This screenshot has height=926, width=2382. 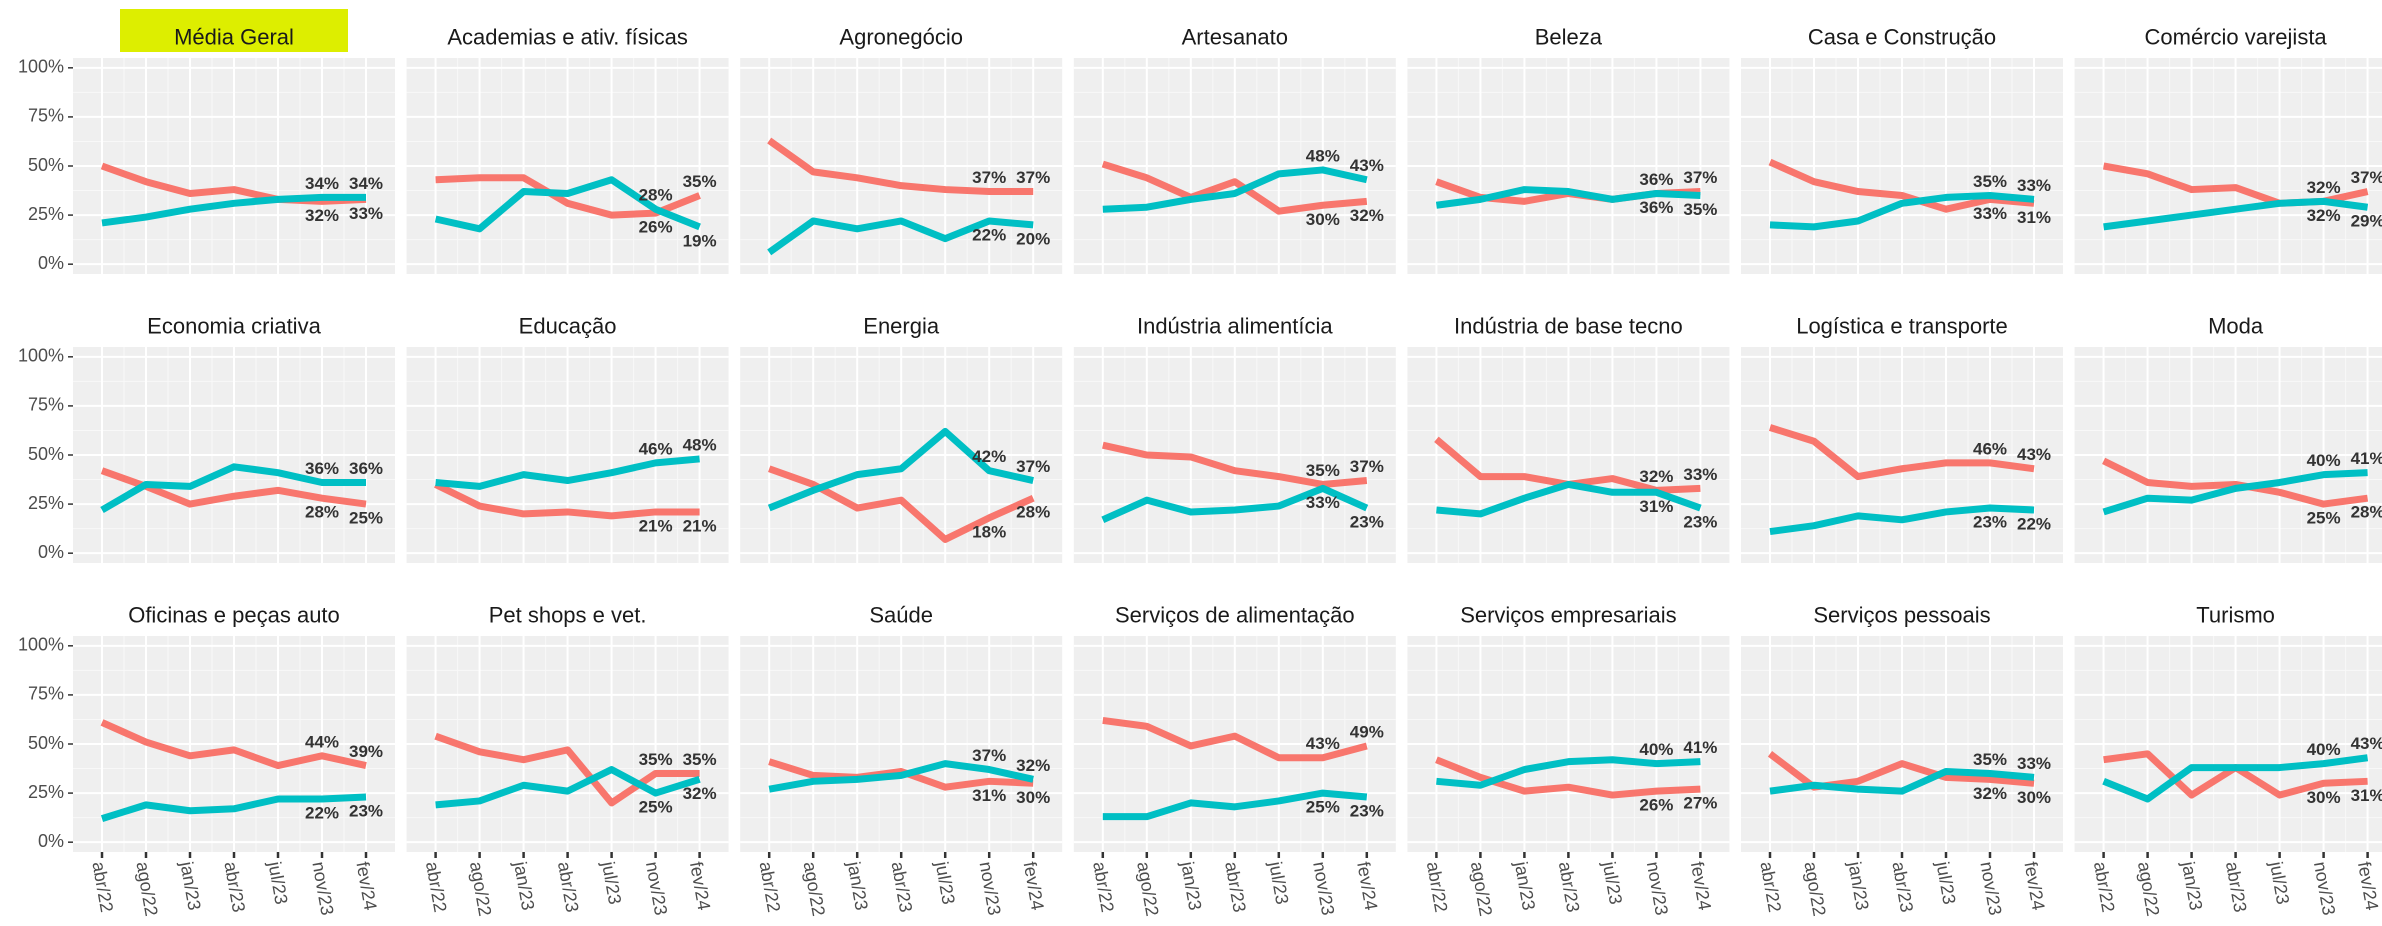 I want to click on strip-title: Média Geral, so click(x=234, y=36).